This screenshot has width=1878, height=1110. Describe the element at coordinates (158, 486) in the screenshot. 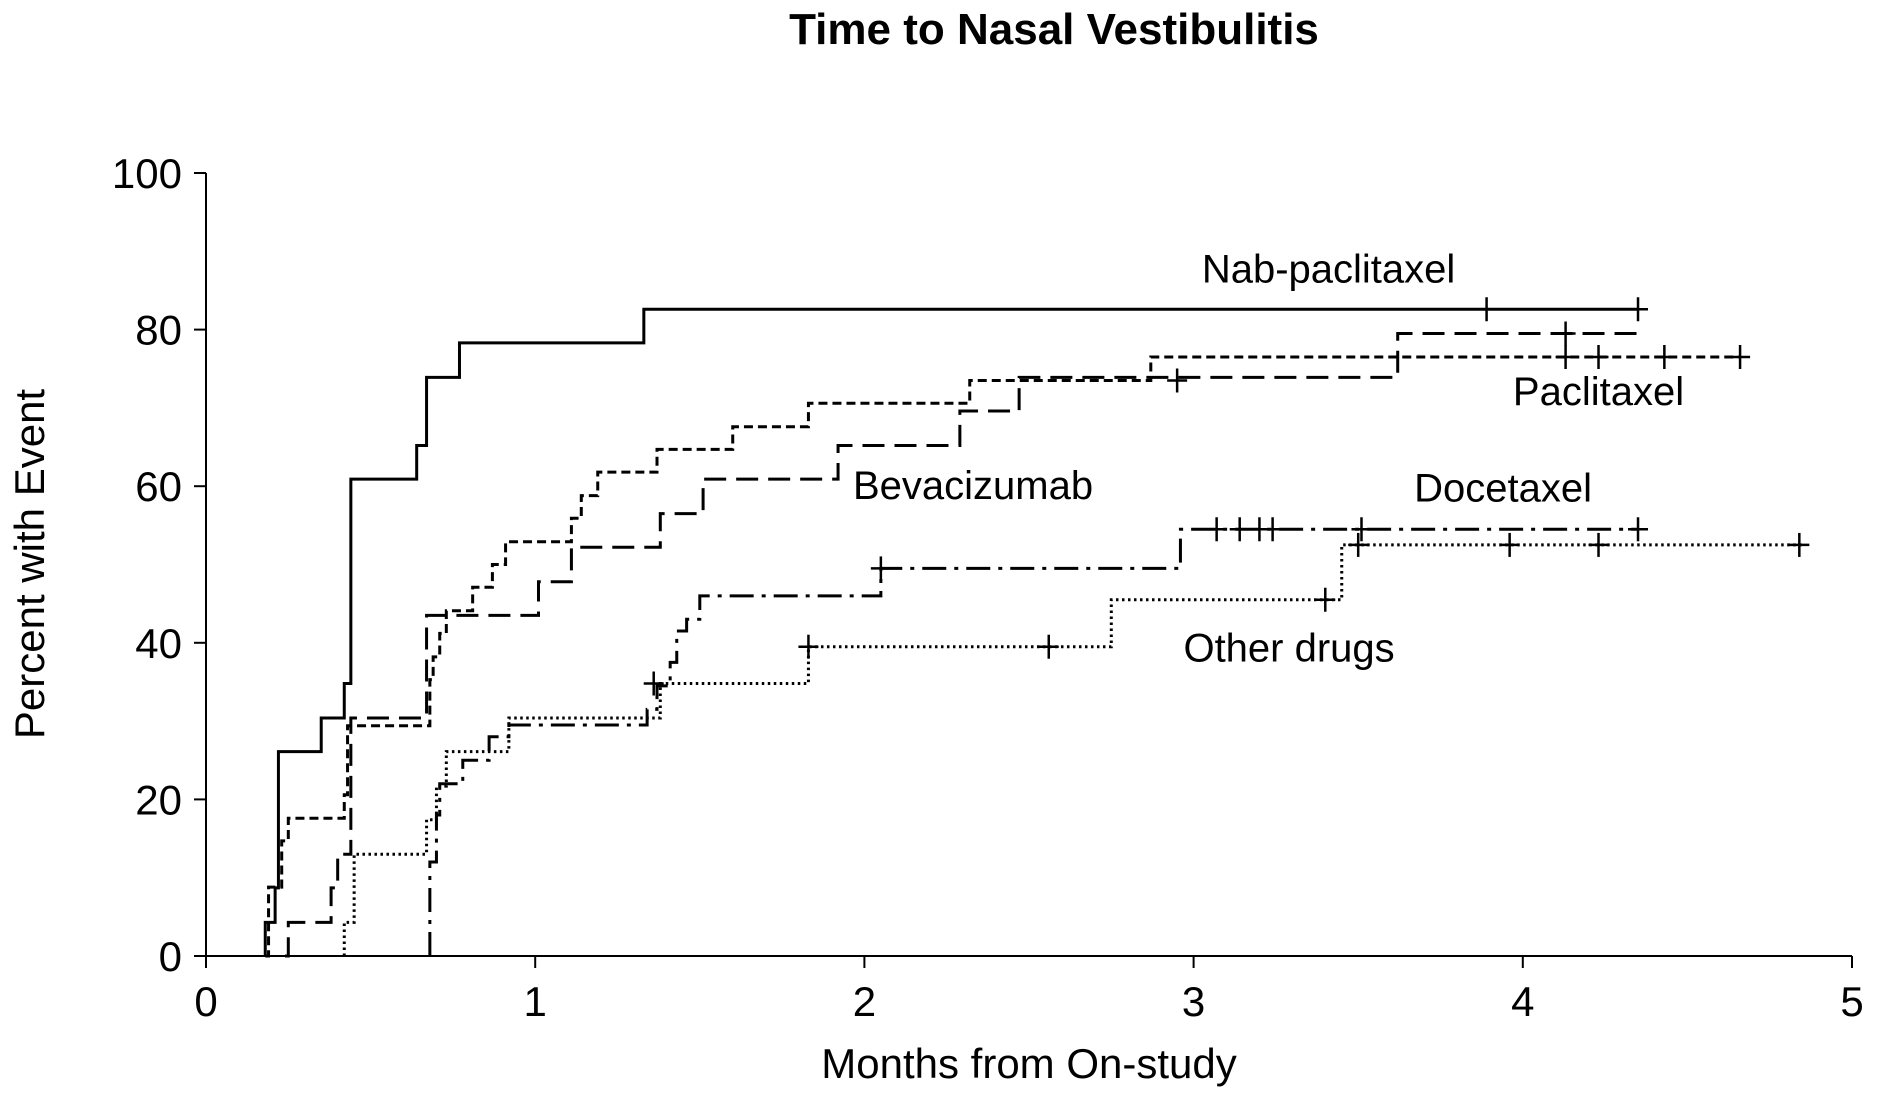

I see `y-tick-label: 60` at that location.